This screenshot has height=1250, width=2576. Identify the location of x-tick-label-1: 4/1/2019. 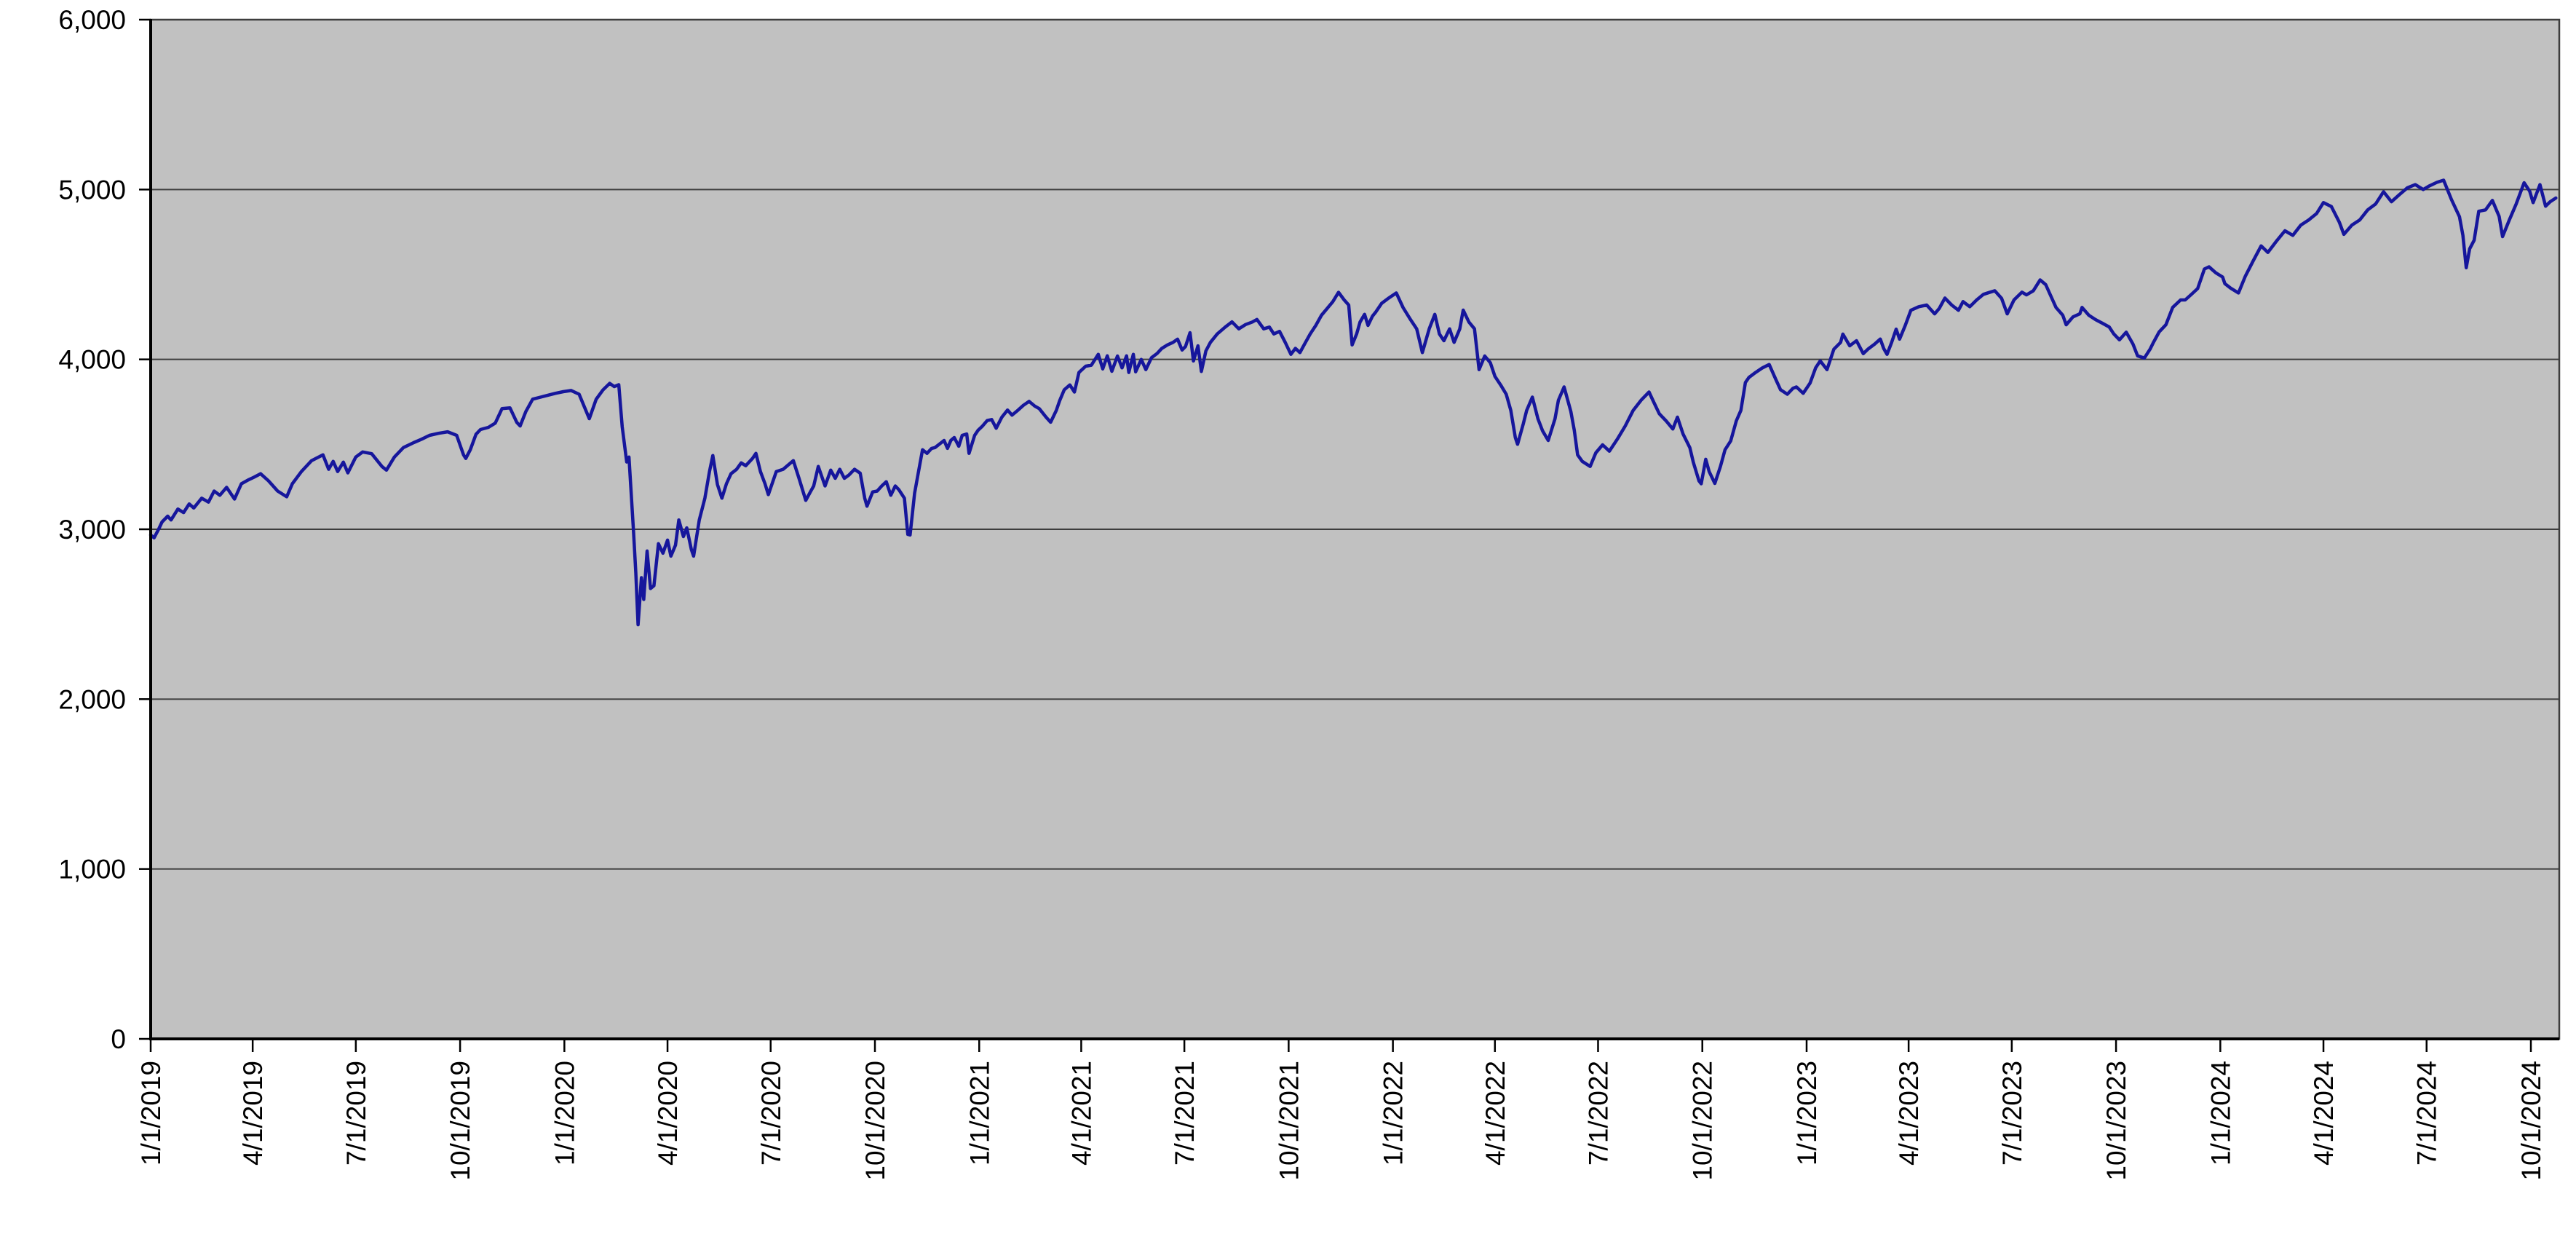
(253, 1113).